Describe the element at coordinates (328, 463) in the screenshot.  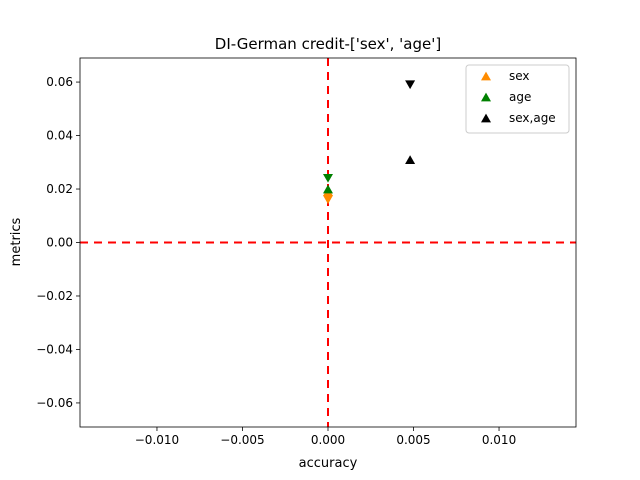
I see `x-axis-label: accuracy` at that location.